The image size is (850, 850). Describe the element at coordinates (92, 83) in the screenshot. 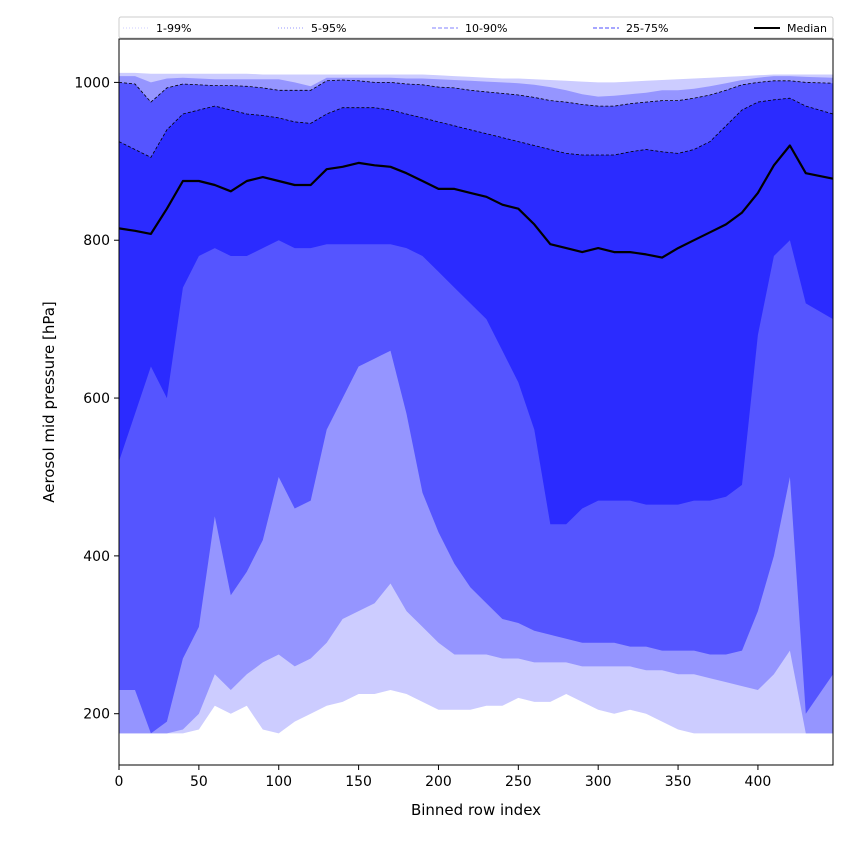

I see `y-tick-label: 1000` at that location.